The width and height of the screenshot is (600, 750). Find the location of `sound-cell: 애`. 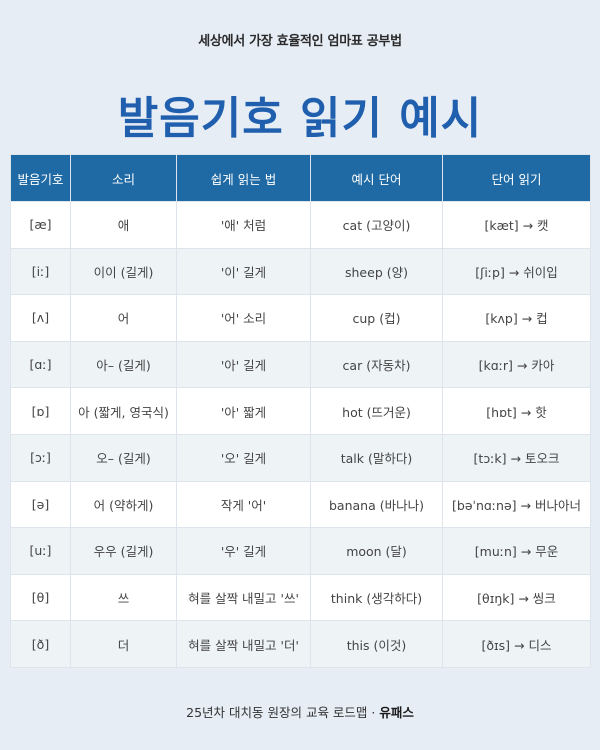

sound-cell: 애 is located at coordinates (123, 225).